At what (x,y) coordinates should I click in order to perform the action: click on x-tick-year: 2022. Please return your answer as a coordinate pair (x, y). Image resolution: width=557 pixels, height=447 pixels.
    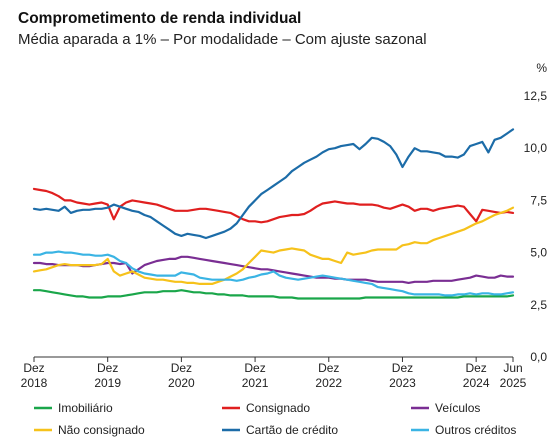
    Looking at the image, I should click on (328, 383).